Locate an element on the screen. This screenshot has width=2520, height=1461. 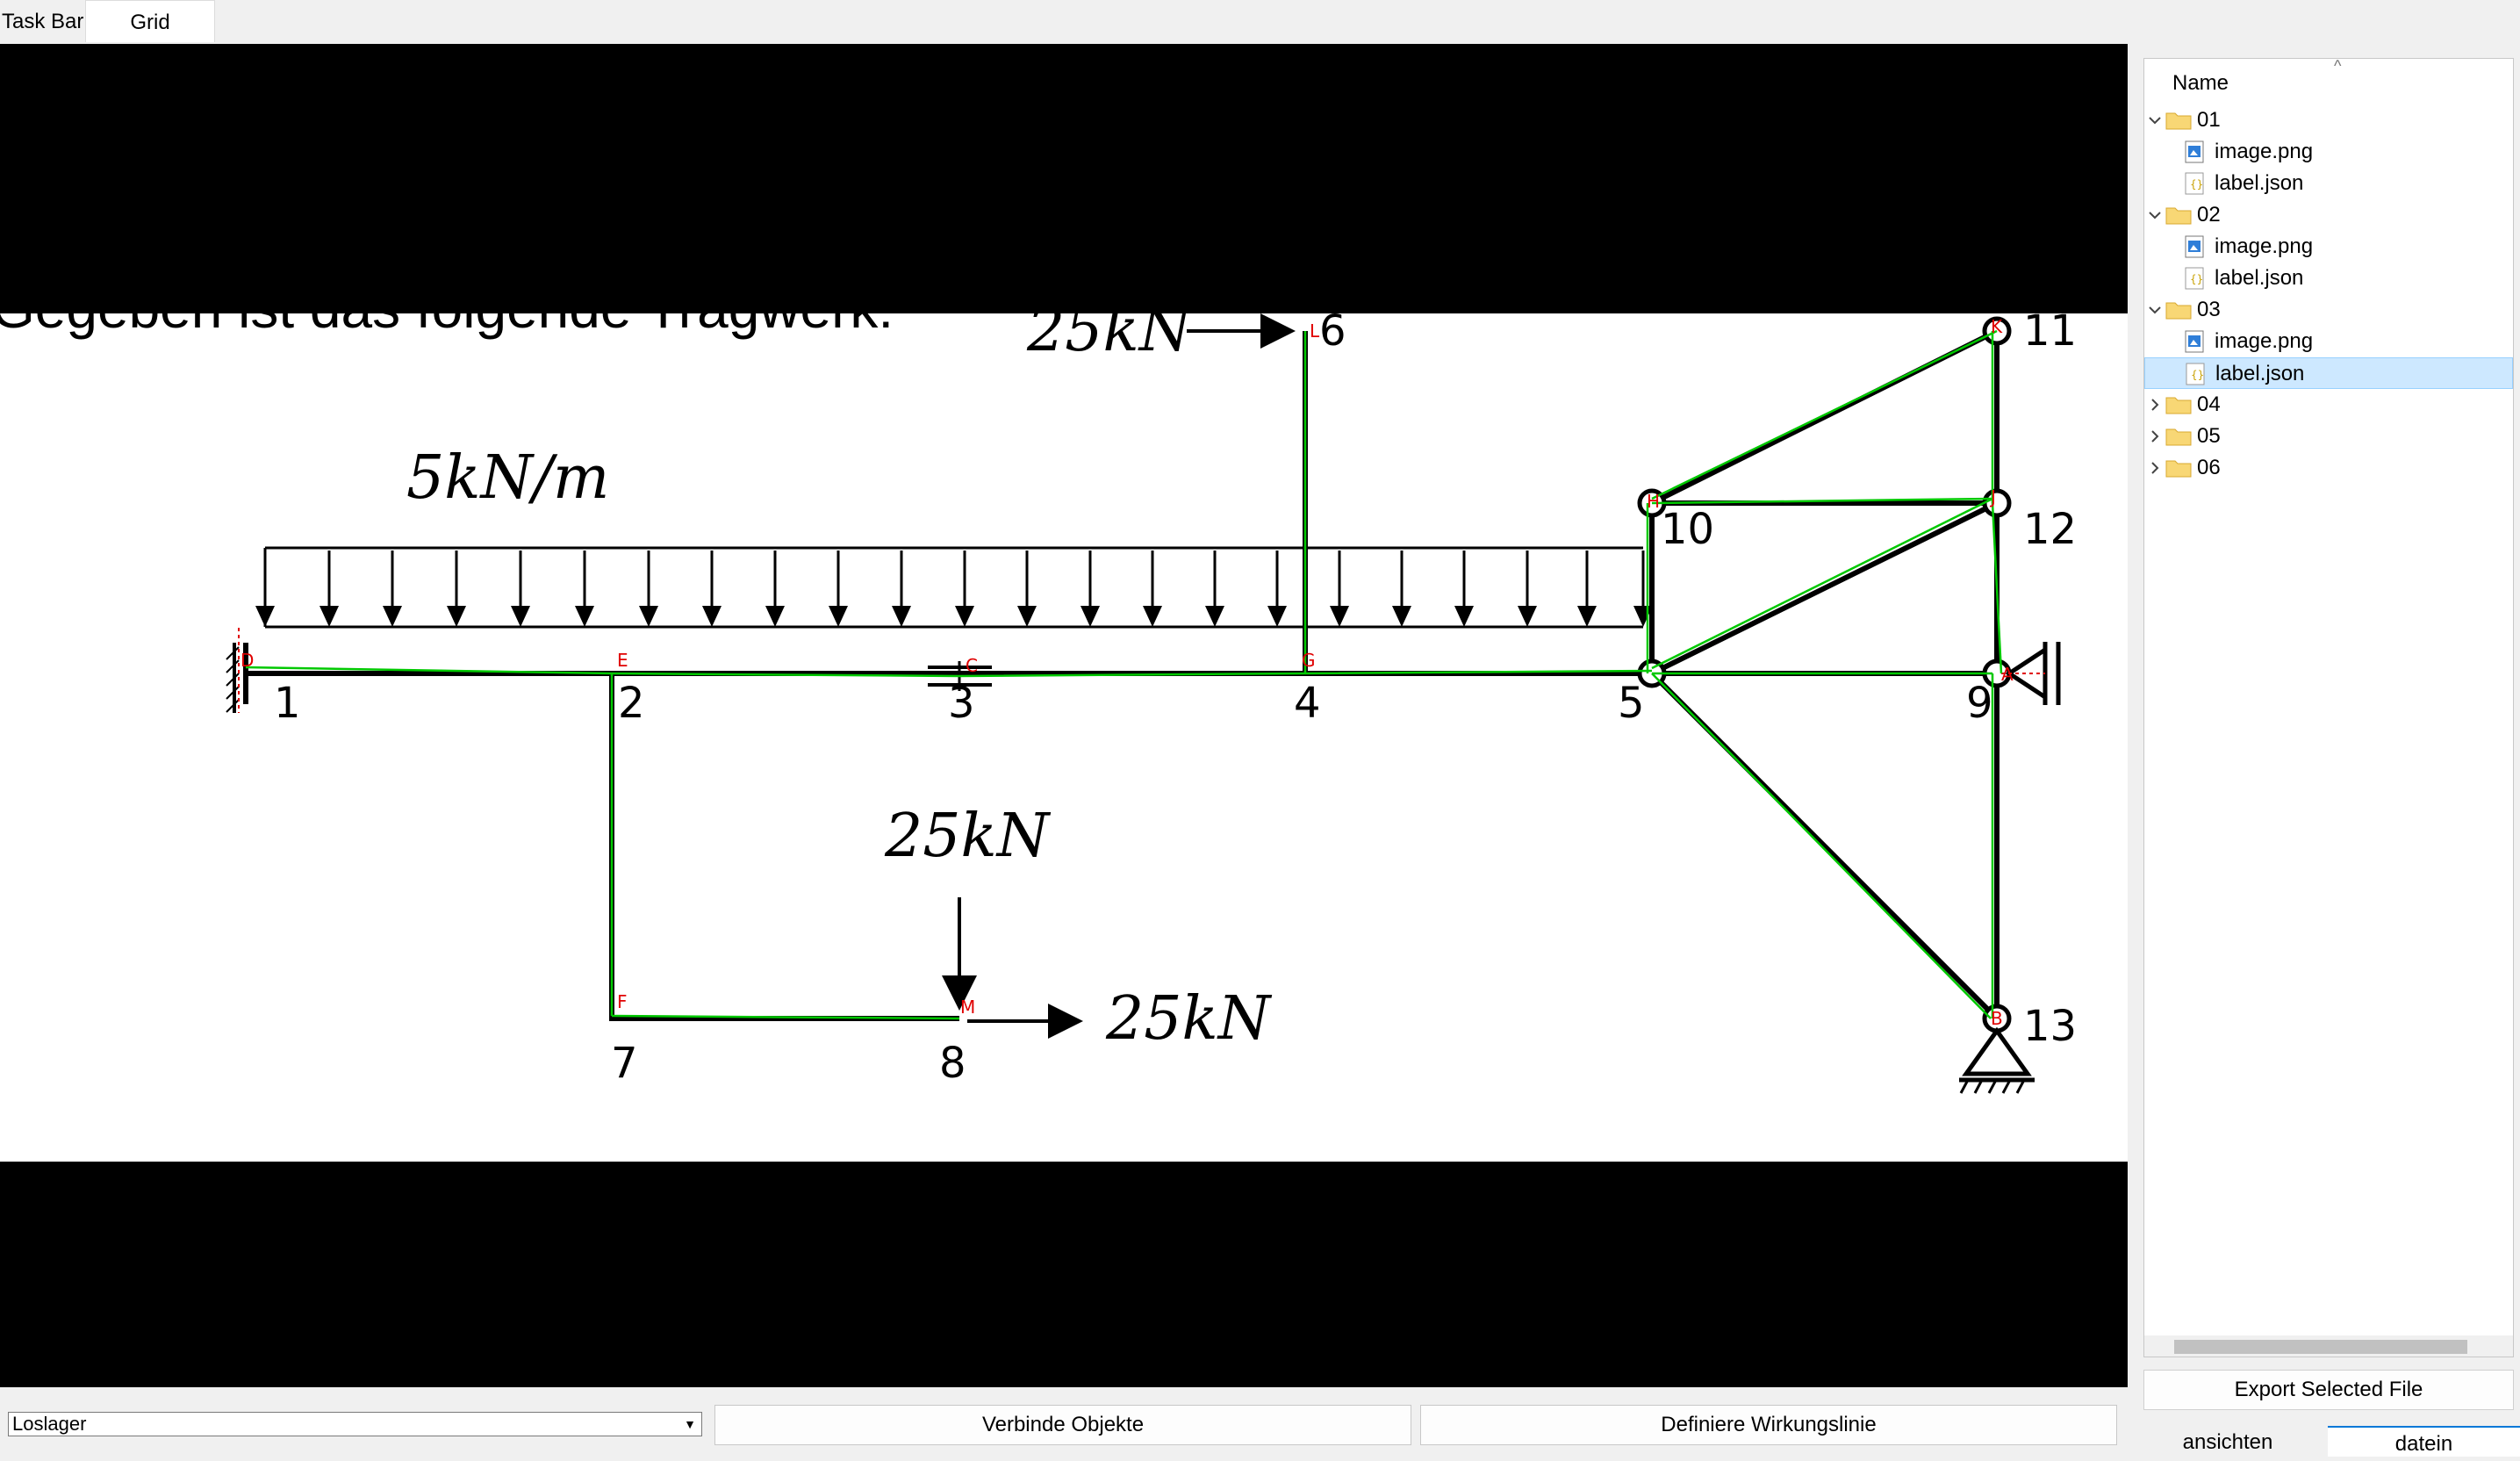
point-marker: K is located at coordinates (1997, 327).